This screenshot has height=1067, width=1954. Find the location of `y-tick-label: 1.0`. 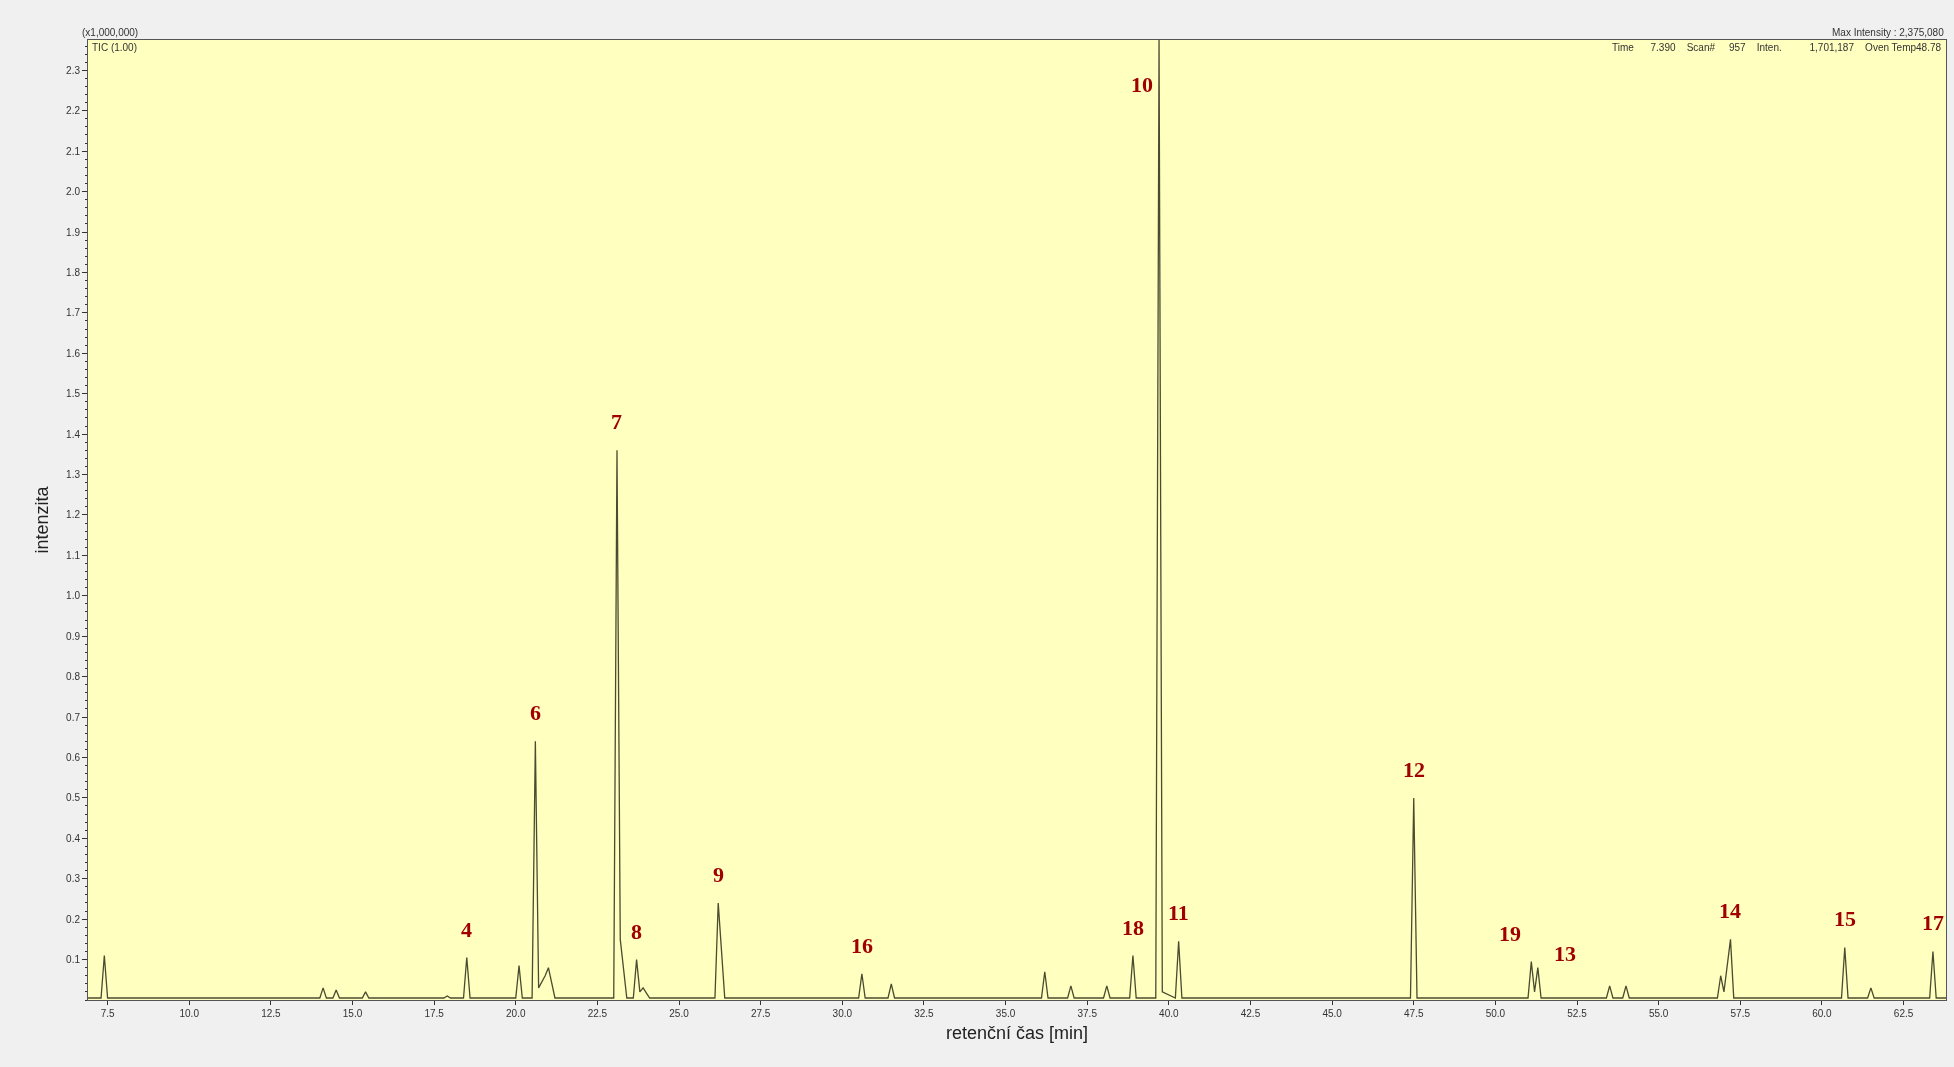

y-tick-label: 1.0 is located at coordinates (73, 596).